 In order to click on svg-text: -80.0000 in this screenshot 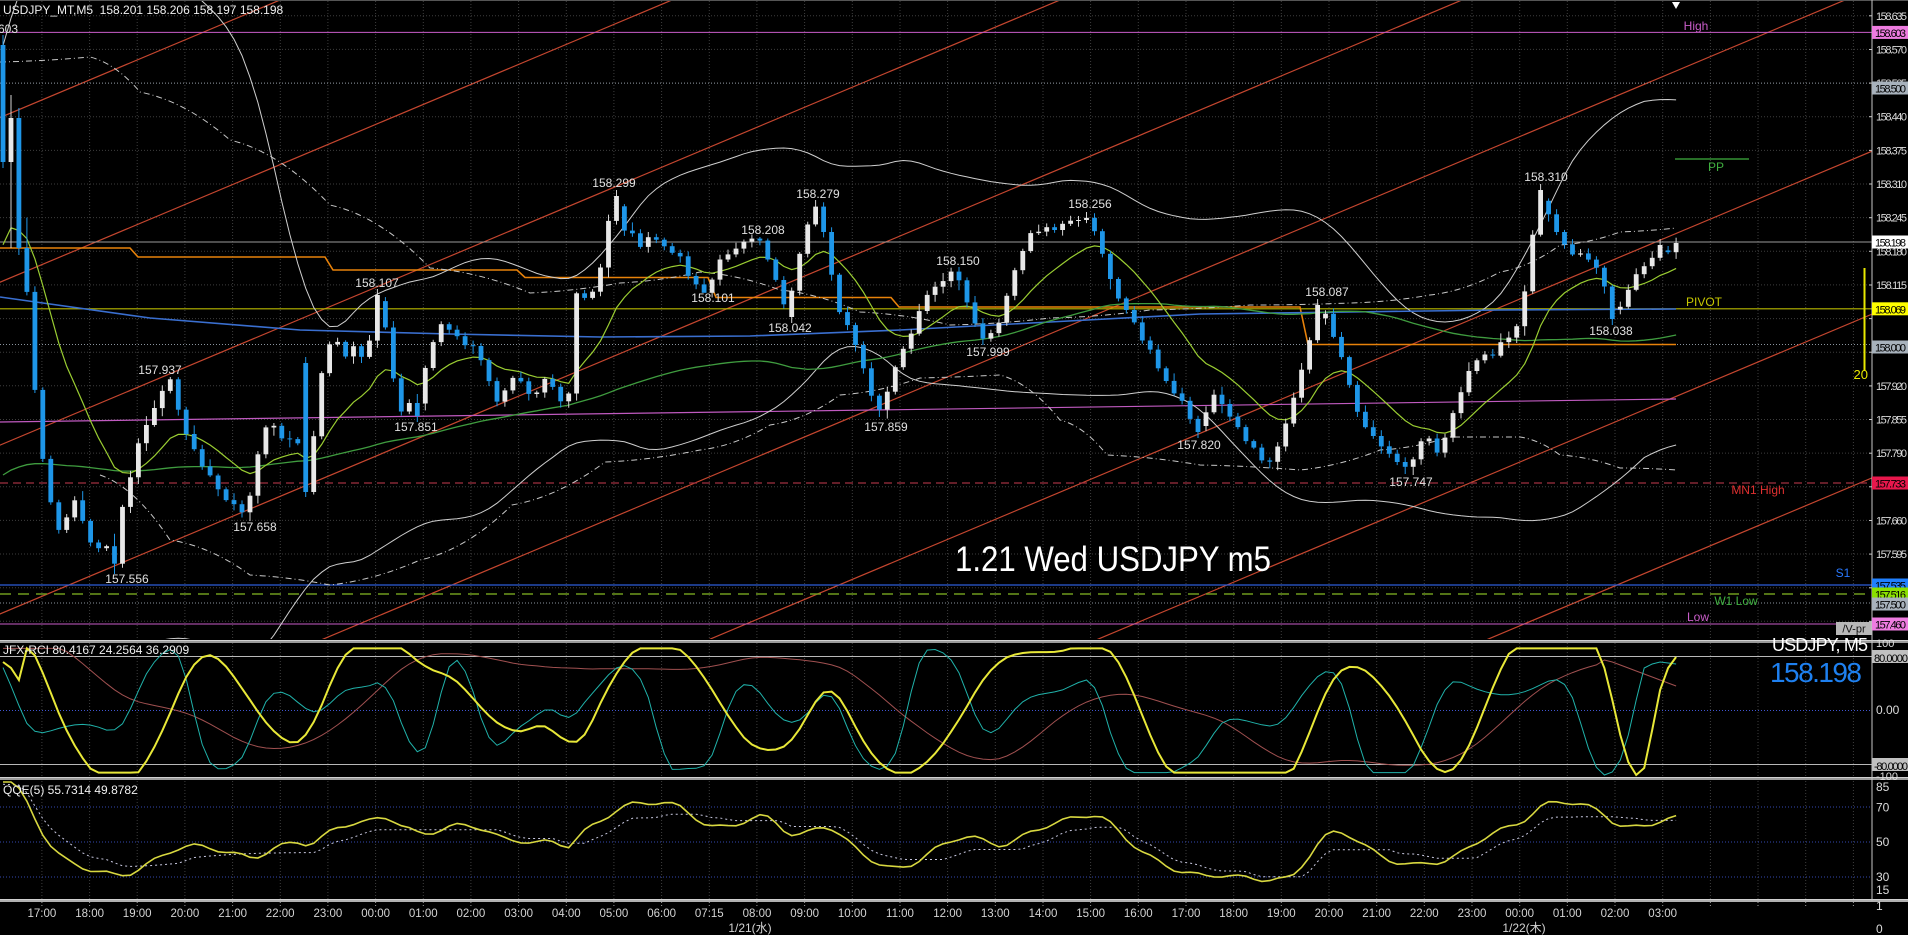, I will do `click(1891, 767)`.